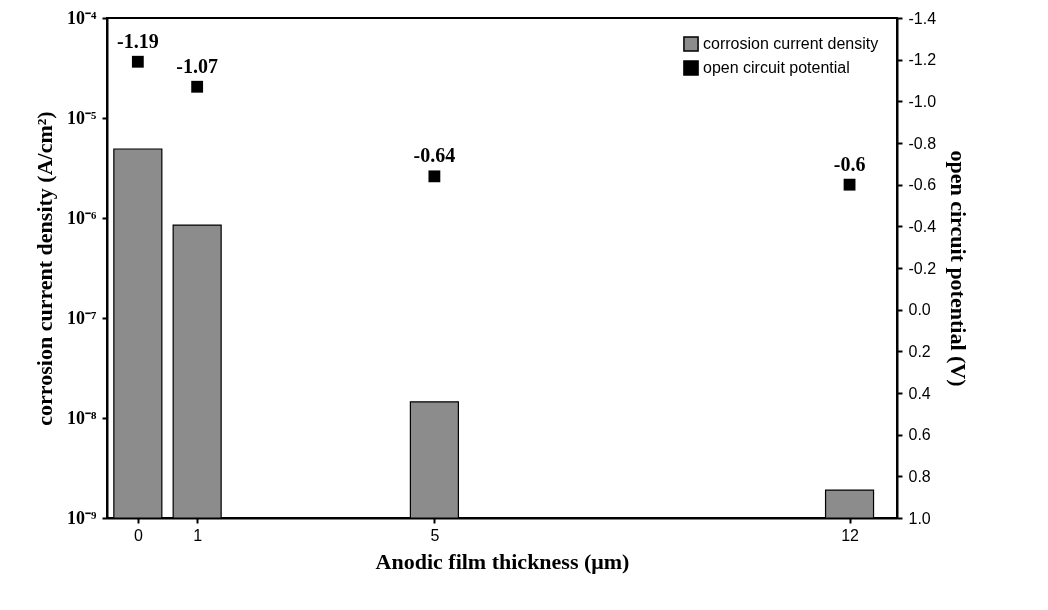 The image size is (1048, 610). What do you see at coordinates (849, 163) in the screenshot?
I see `data-label: -0.6` at bounding box center [849, 163].